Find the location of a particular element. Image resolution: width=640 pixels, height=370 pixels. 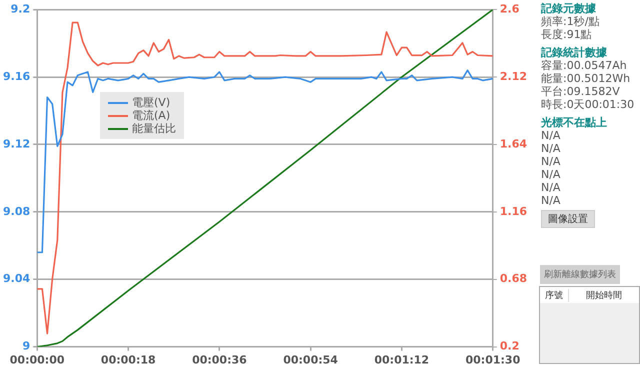

legend-label: 電壓(V) is located at coordinates (151, 102).